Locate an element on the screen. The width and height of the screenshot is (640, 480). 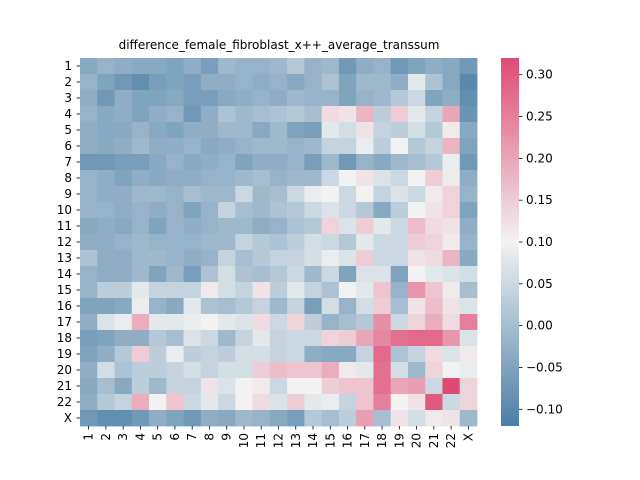
row-tick-label: 22 is located at coordinates (64, 402).